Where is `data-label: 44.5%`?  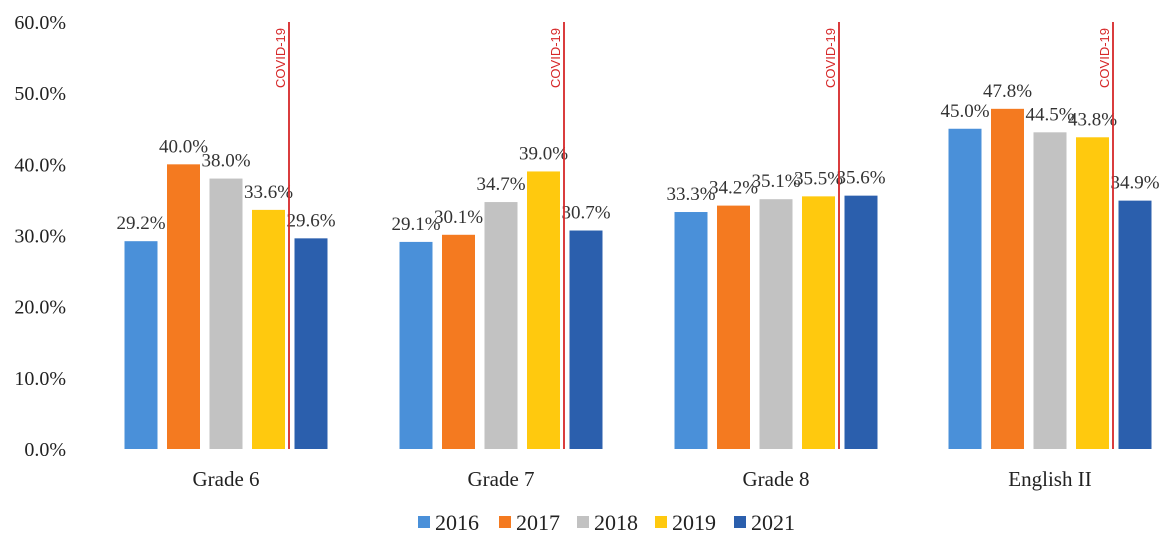
data-label: 44.5% is located at coordinates (1049, 114).